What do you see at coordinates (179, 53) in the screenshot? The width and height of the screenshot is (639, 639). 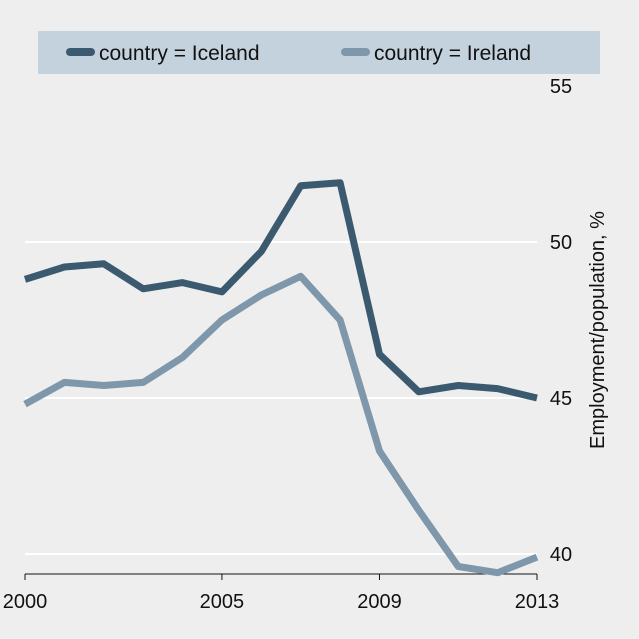 I see `legend-label: country = Iceland` at bounding box center [179, 53].